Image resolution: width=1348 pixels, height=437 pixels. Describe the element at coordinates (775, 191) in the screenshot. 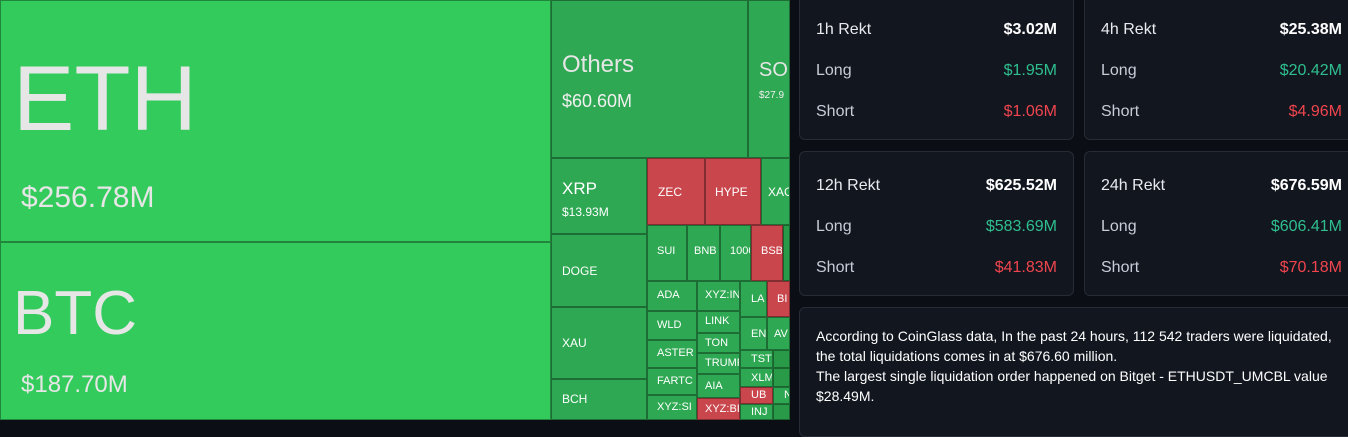

I see `treemap-cell-xag: XAG` at that location.